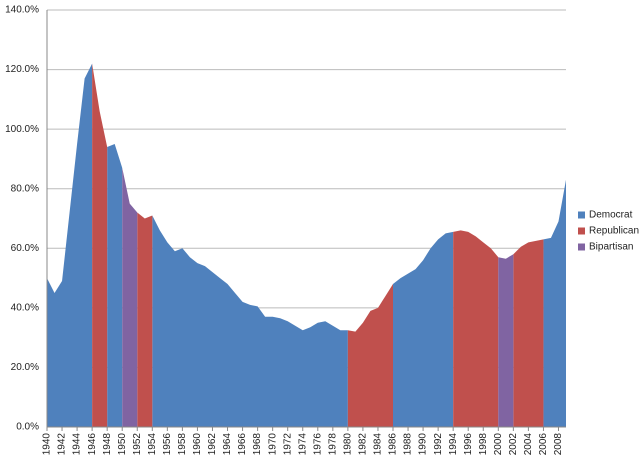 Image resolution: width=640 pixels, height=465 pixels. I want to click on y-tick-label: 0.0%, so click(27, 427).